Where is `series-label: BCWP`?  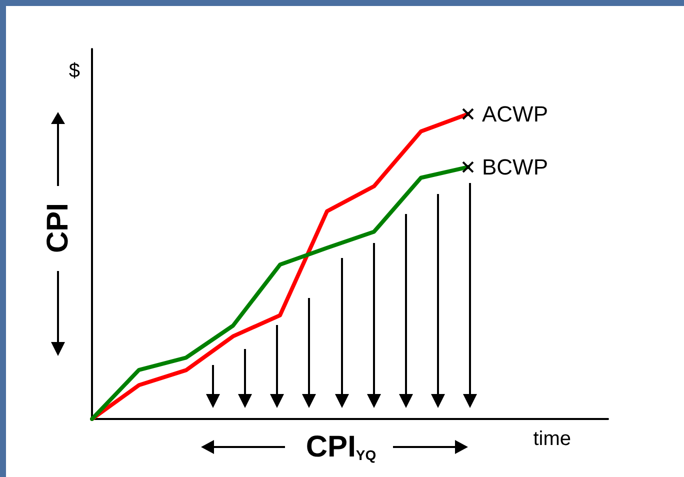 series-label: BCWP is located at coordinates (515, 167).